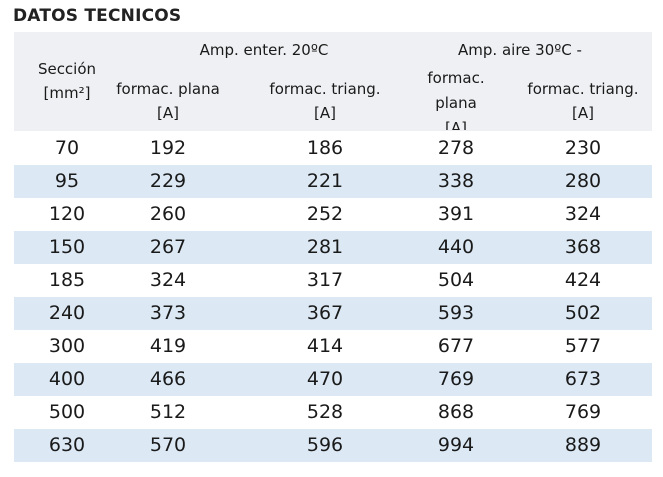  What do you see at coordinates (67, 181) in the screenshot?
I see `table-cell: 95` at bounding box center [67, 181].